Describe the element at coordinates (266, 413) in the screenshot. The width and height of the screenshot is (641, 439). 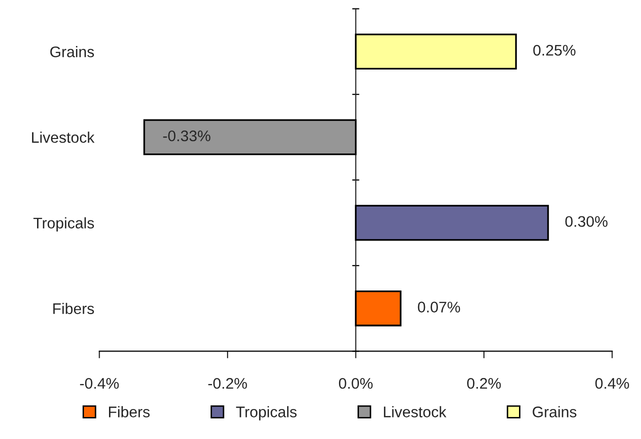
I see `legend-label: Tropicals` at that location.